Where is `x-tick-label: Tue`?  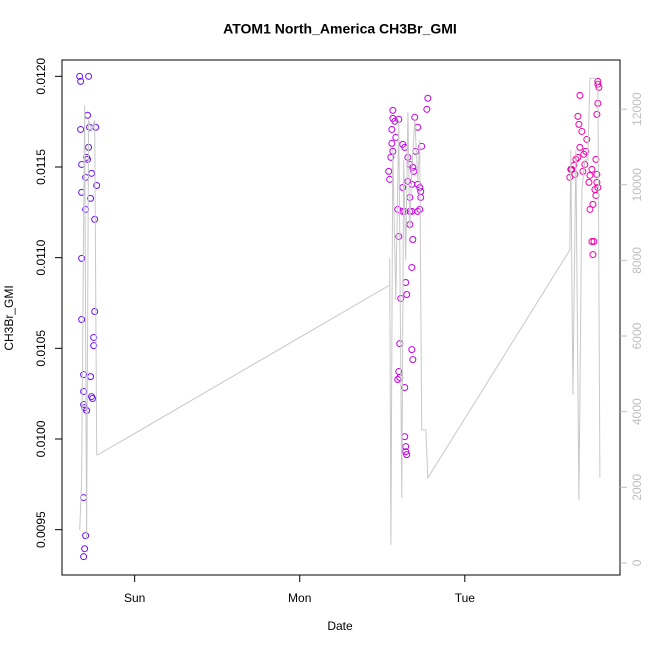 x-tick-label: Tue is located at coordinates (465, 598).